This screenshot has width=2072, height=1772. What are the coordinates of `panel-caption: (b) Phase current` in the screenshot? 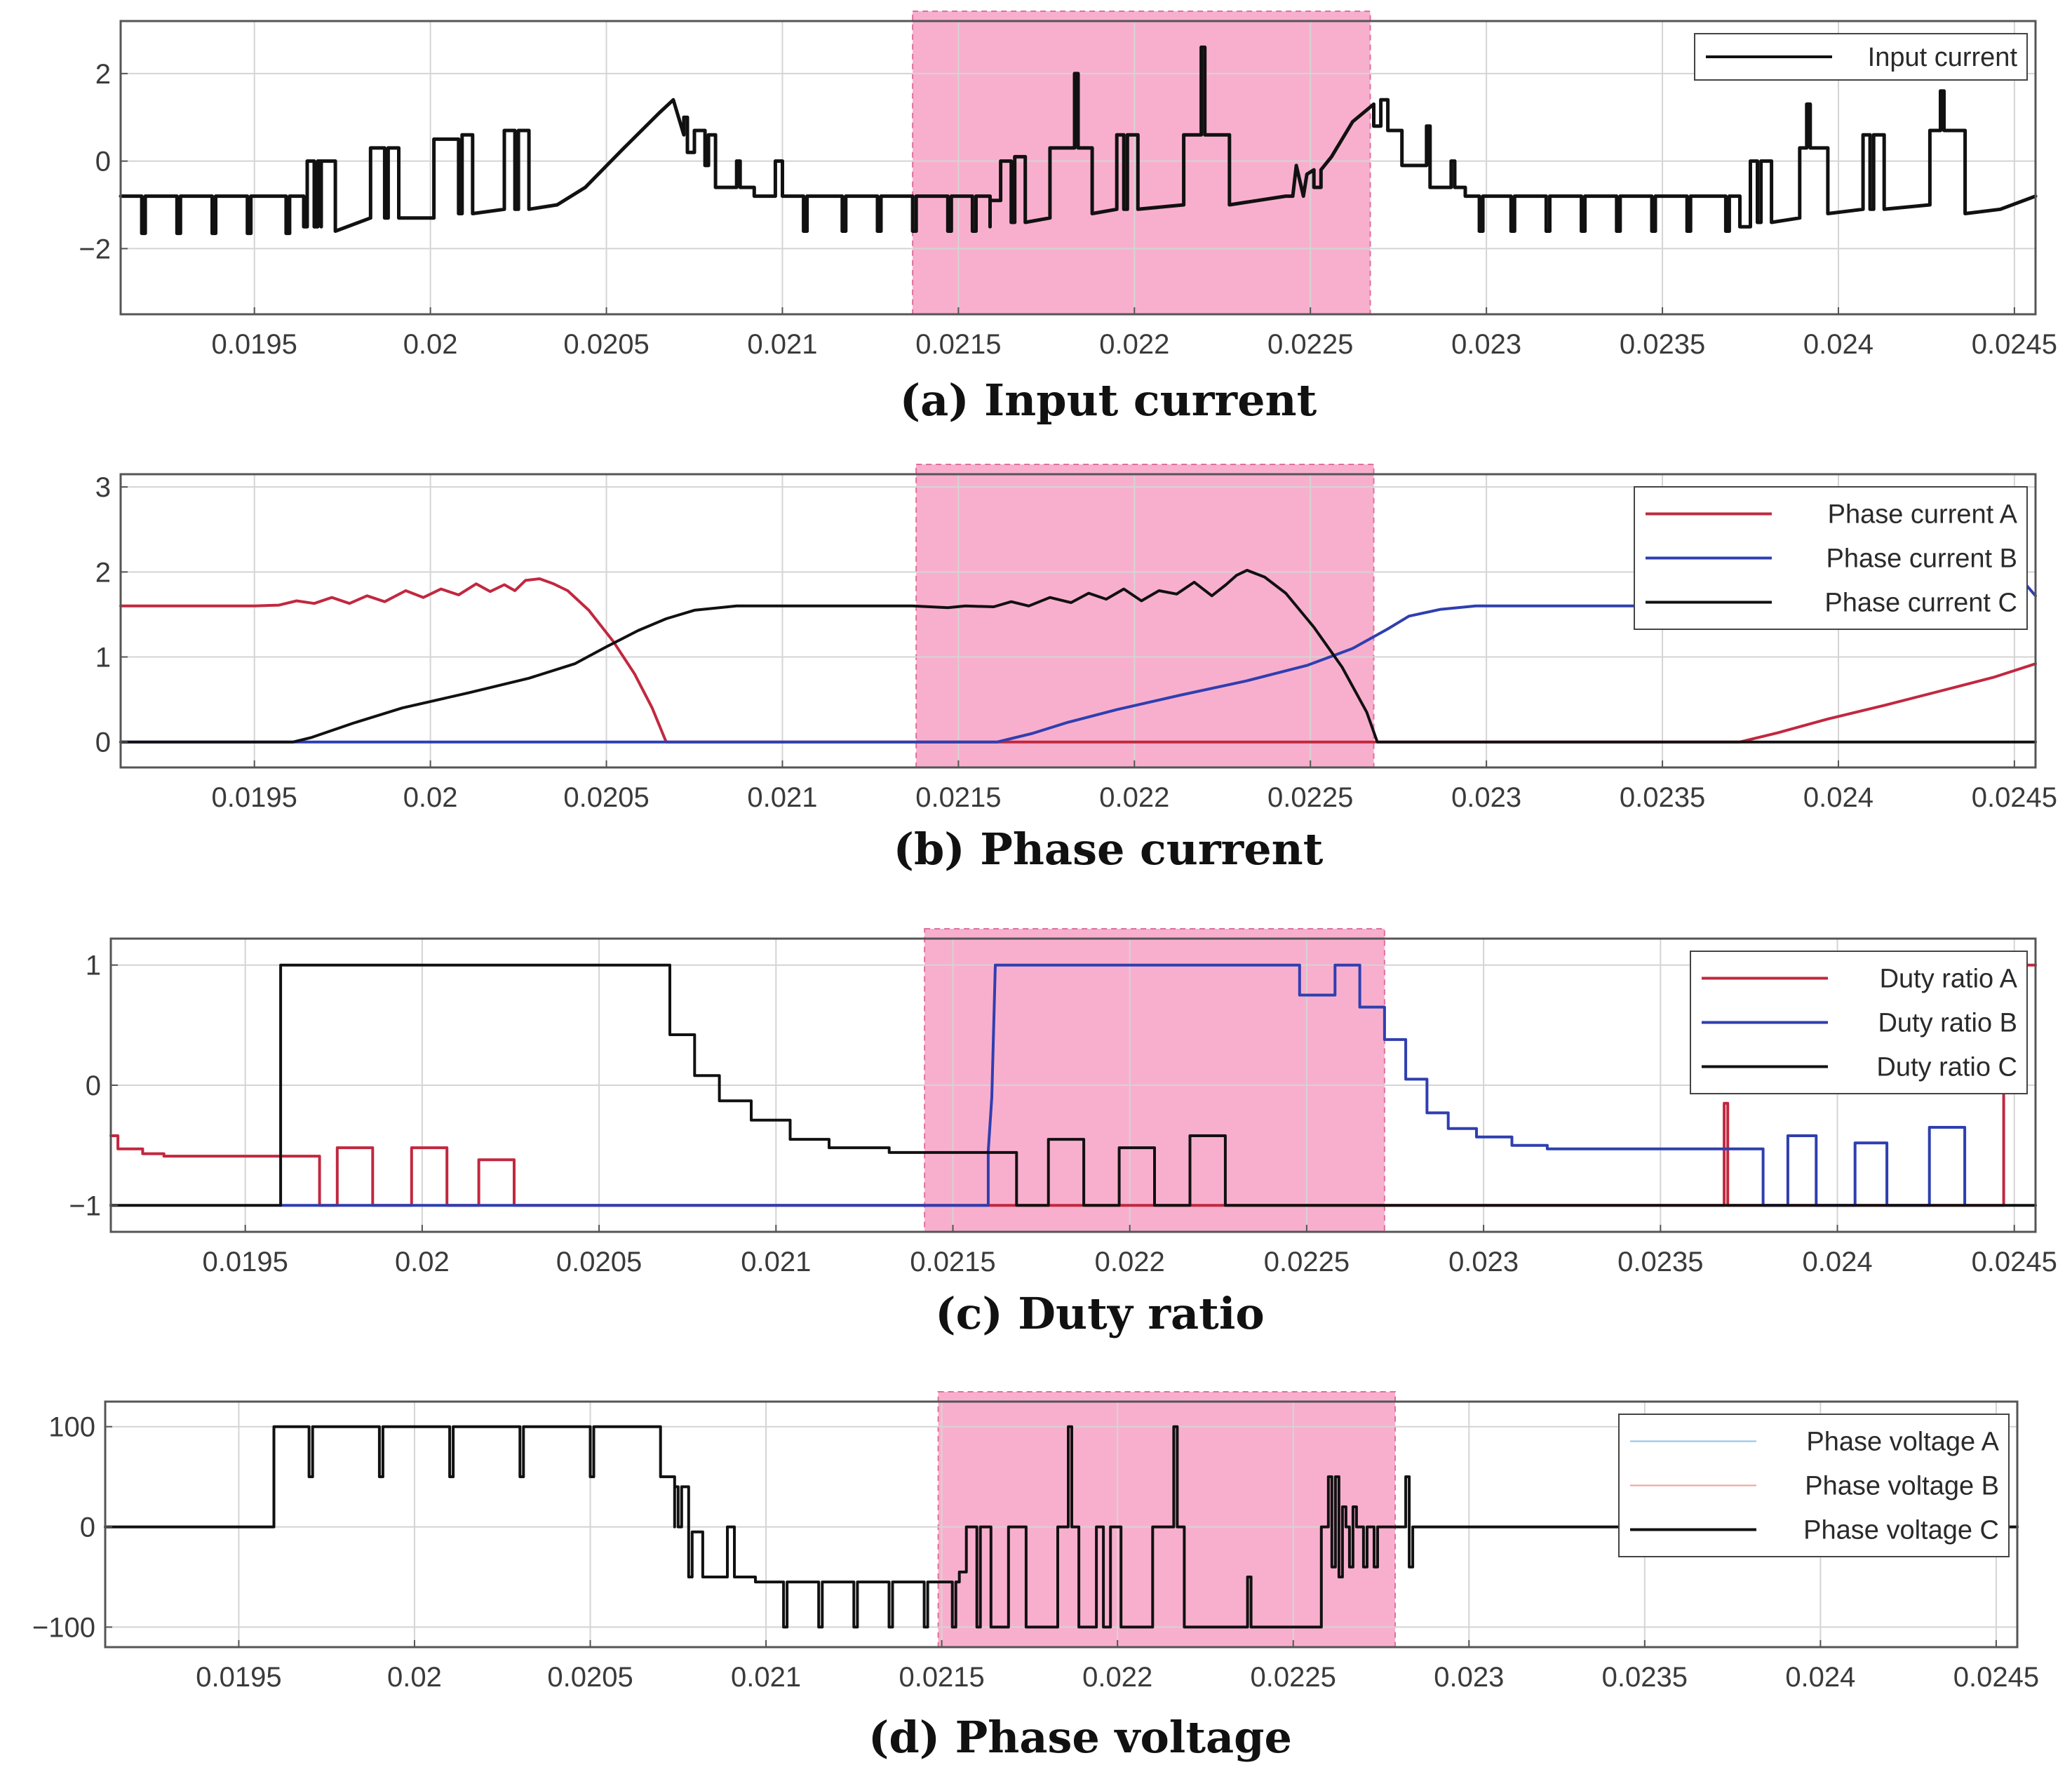 It's located at (1109, 850).